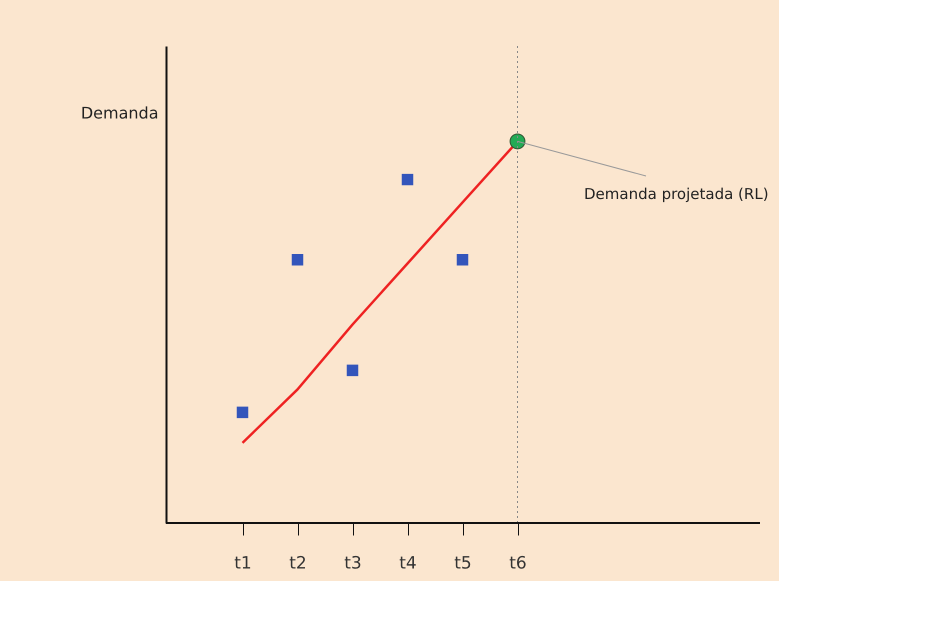 The height and width of the screenshot is (637, 947). What do you see at coordinates (119, 113) in the screenshot?
I see `y-axis-title: Demanda` at bounding box center [119, 113].